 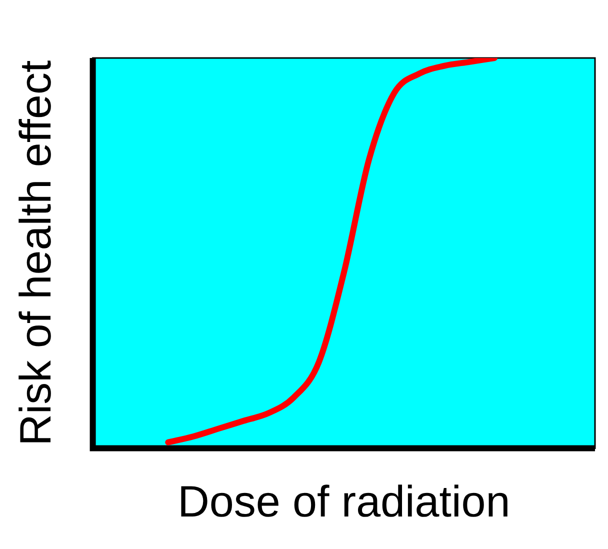 What do you see at coordinates (344, 502) in the screenshot?
I see `x-axis-title: Dose of radiation` at bounding box center [344, 502].